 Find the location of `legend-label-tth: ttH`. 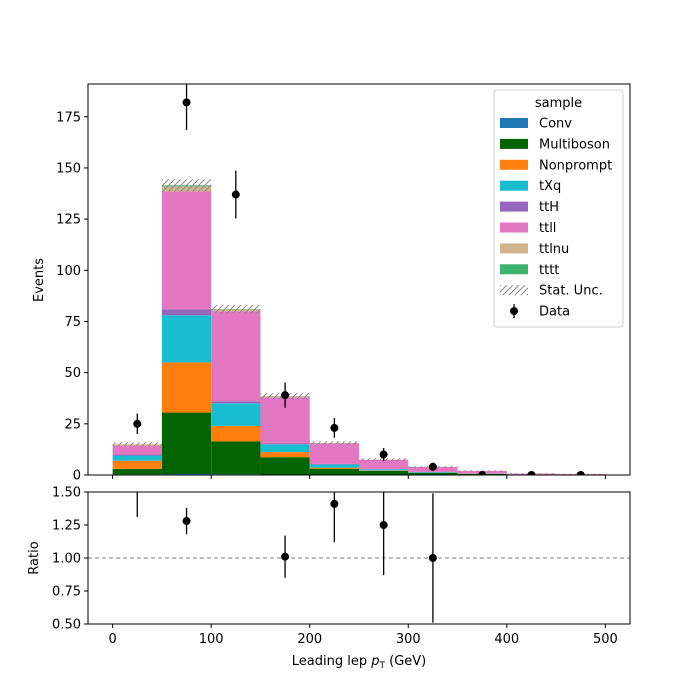

legend-label-tth: ttH is located at coordinates (549, 207).